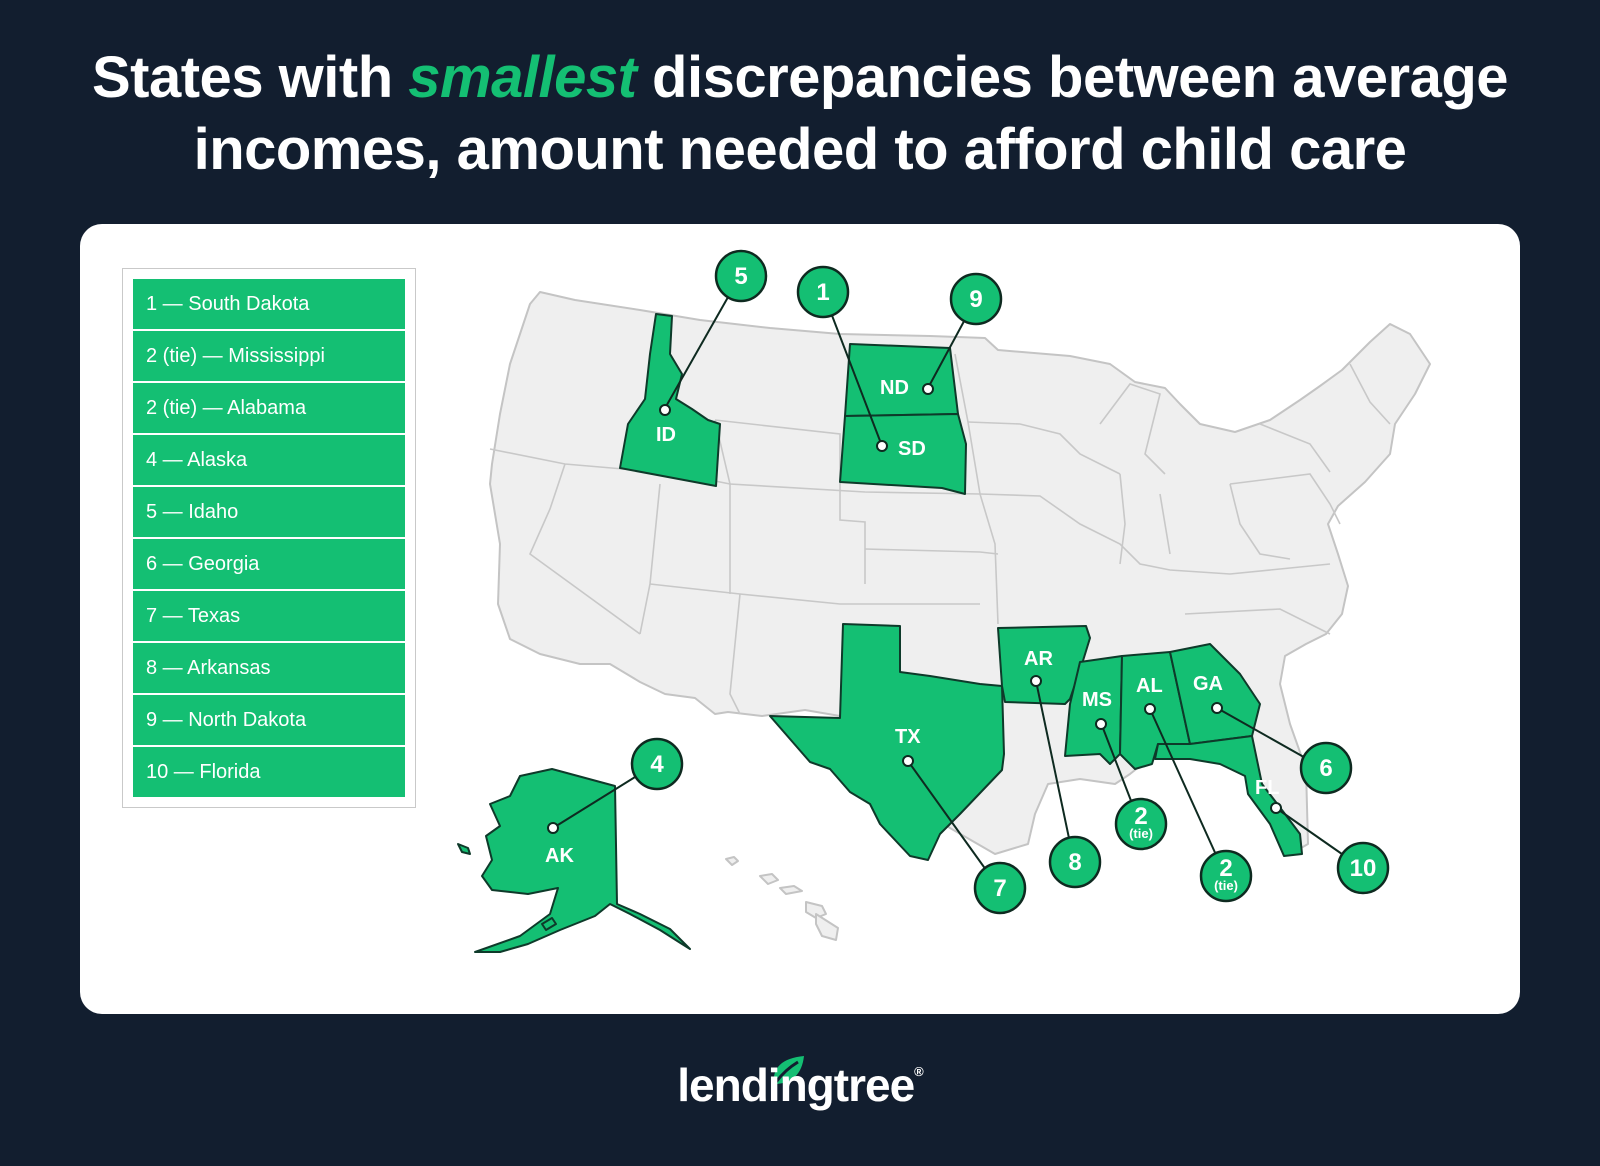 This screenshot has height=1166, width=1600. I want to click on border-in-oh, so click(1165, 524).